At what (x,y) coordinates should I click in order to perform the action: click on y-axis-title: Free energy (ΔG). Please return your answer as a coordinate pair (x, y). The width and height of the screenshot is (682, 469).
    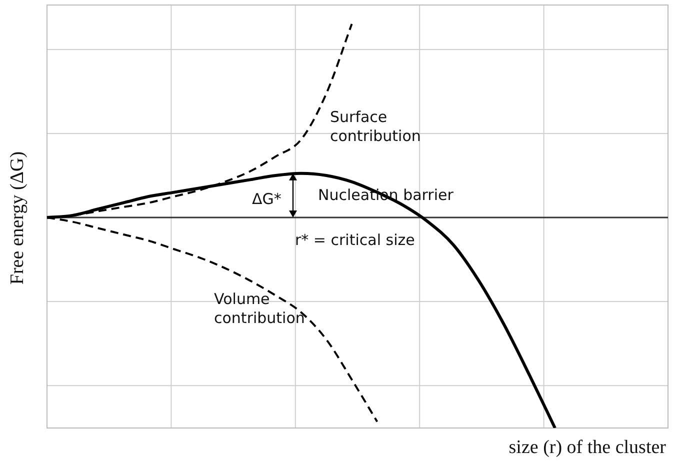
    Looking at the image, I should click on (17, 218).